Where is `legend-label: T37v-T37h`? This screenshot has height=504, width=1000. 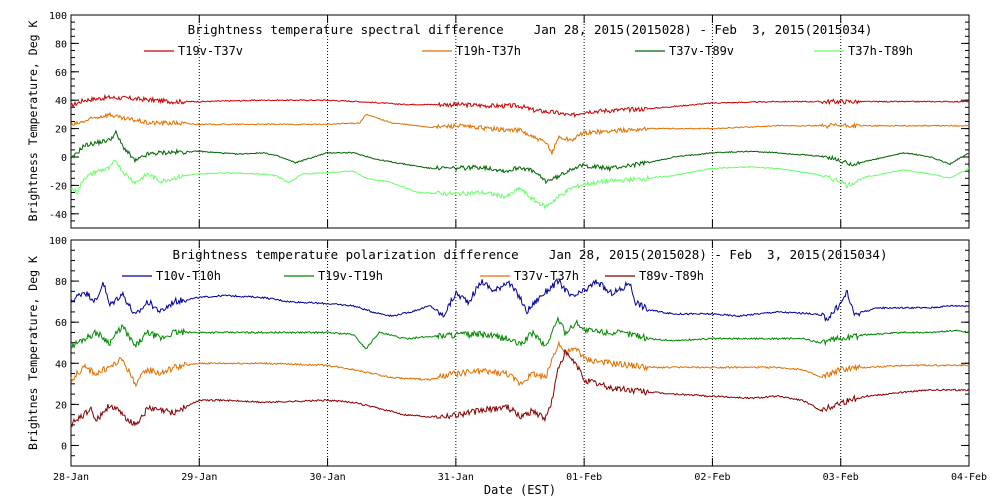
legend-label: T37v-T37h is located at coordinates (546, 276).